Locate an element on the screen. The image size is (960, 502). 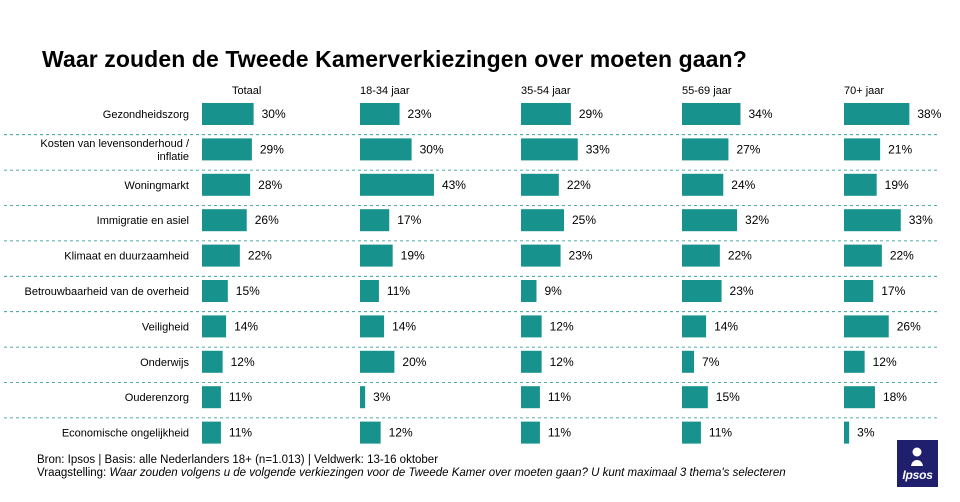
column-header: 70+ jaar is located at coordinates (864, 91).